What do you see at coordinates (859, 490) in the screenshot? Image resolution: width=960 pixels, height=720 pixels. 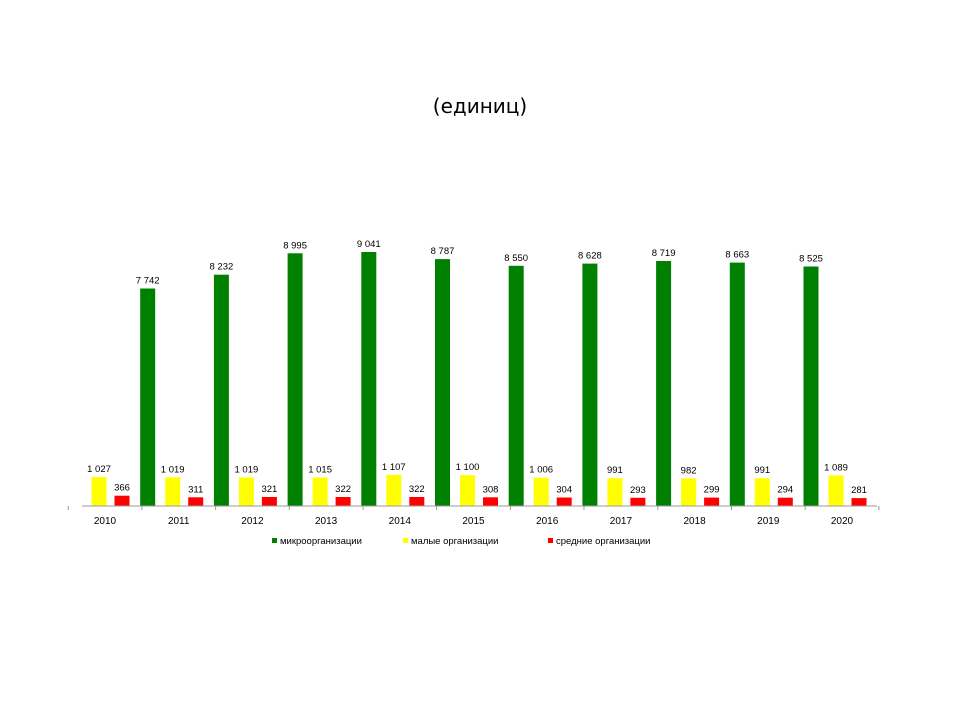 I see `data-label-2020-series-2: 281` at bounding box center [859, 490].